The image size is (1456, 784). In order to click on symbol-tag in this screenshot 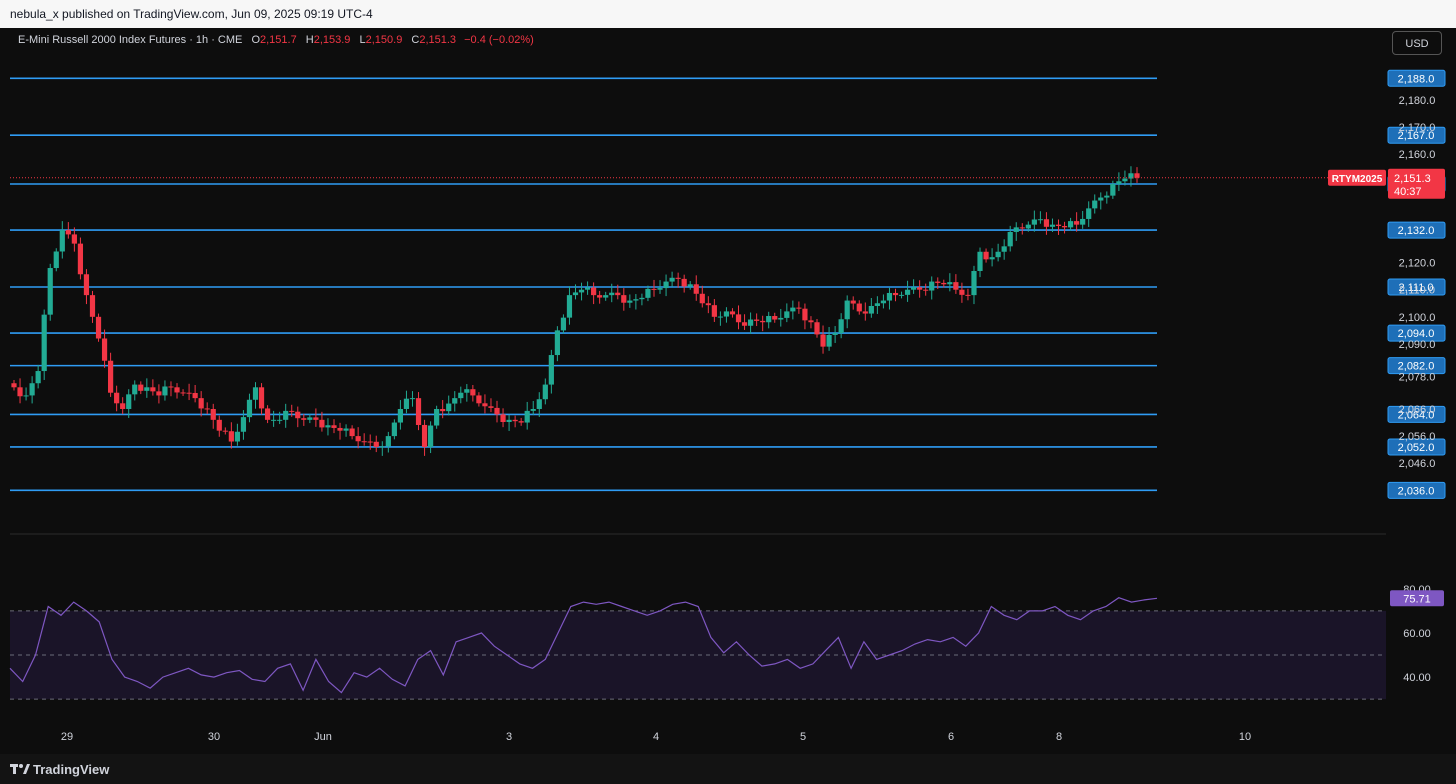, I will do `click(1357, 177)`.